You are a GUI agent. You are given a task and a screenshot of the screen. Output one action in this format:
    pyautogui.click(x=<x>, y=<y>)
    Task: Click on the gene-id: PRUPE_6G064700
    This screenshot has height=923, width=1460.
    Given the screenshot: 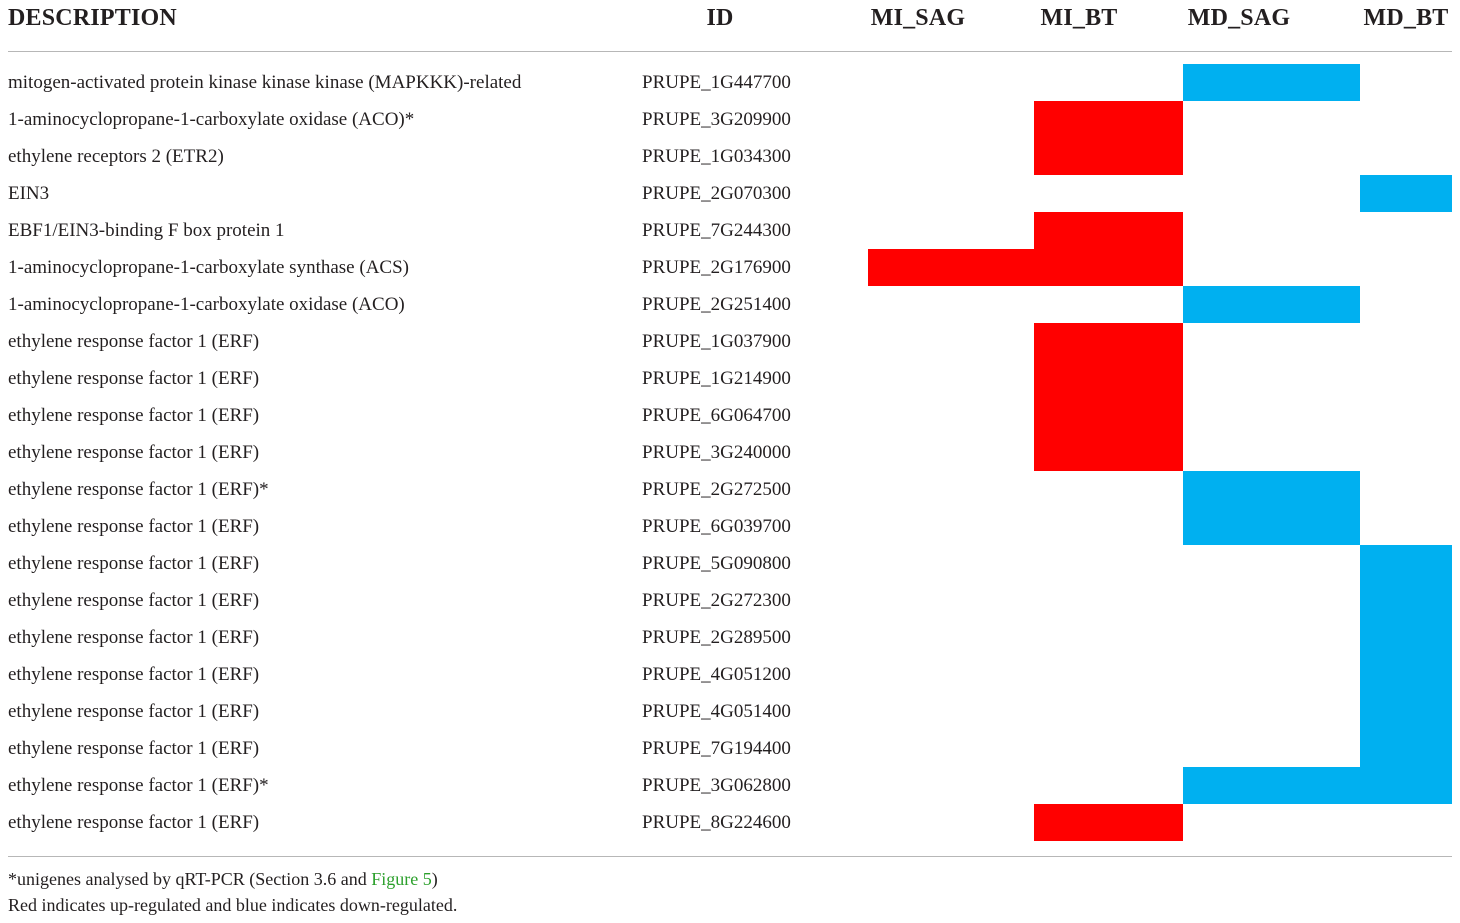 What is the action you would take?
    pyautogui.click(x=716, y=415)
    